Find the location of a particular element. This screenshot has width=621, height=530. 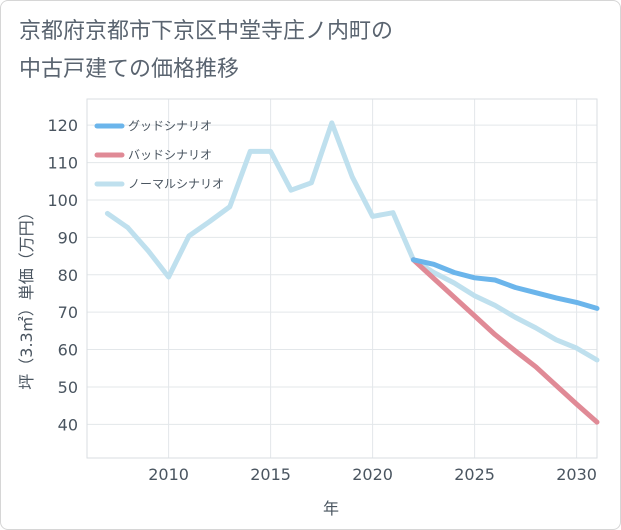

y-tick-label: 50 is located at coordinates (68, 387).